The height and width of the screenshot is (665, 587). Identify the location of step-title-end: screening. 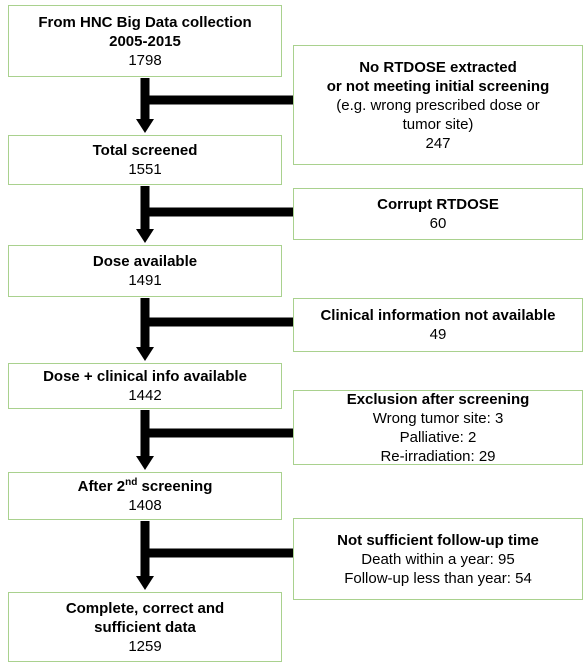
(175, 486).